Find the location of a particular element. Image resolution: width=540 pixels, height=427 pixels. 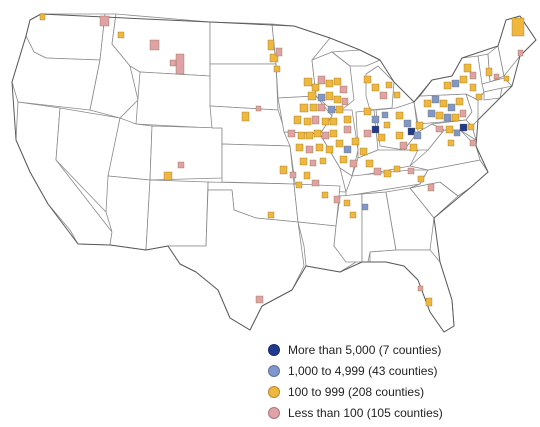

state-pennsylvania is located at coordinates (443, 109).